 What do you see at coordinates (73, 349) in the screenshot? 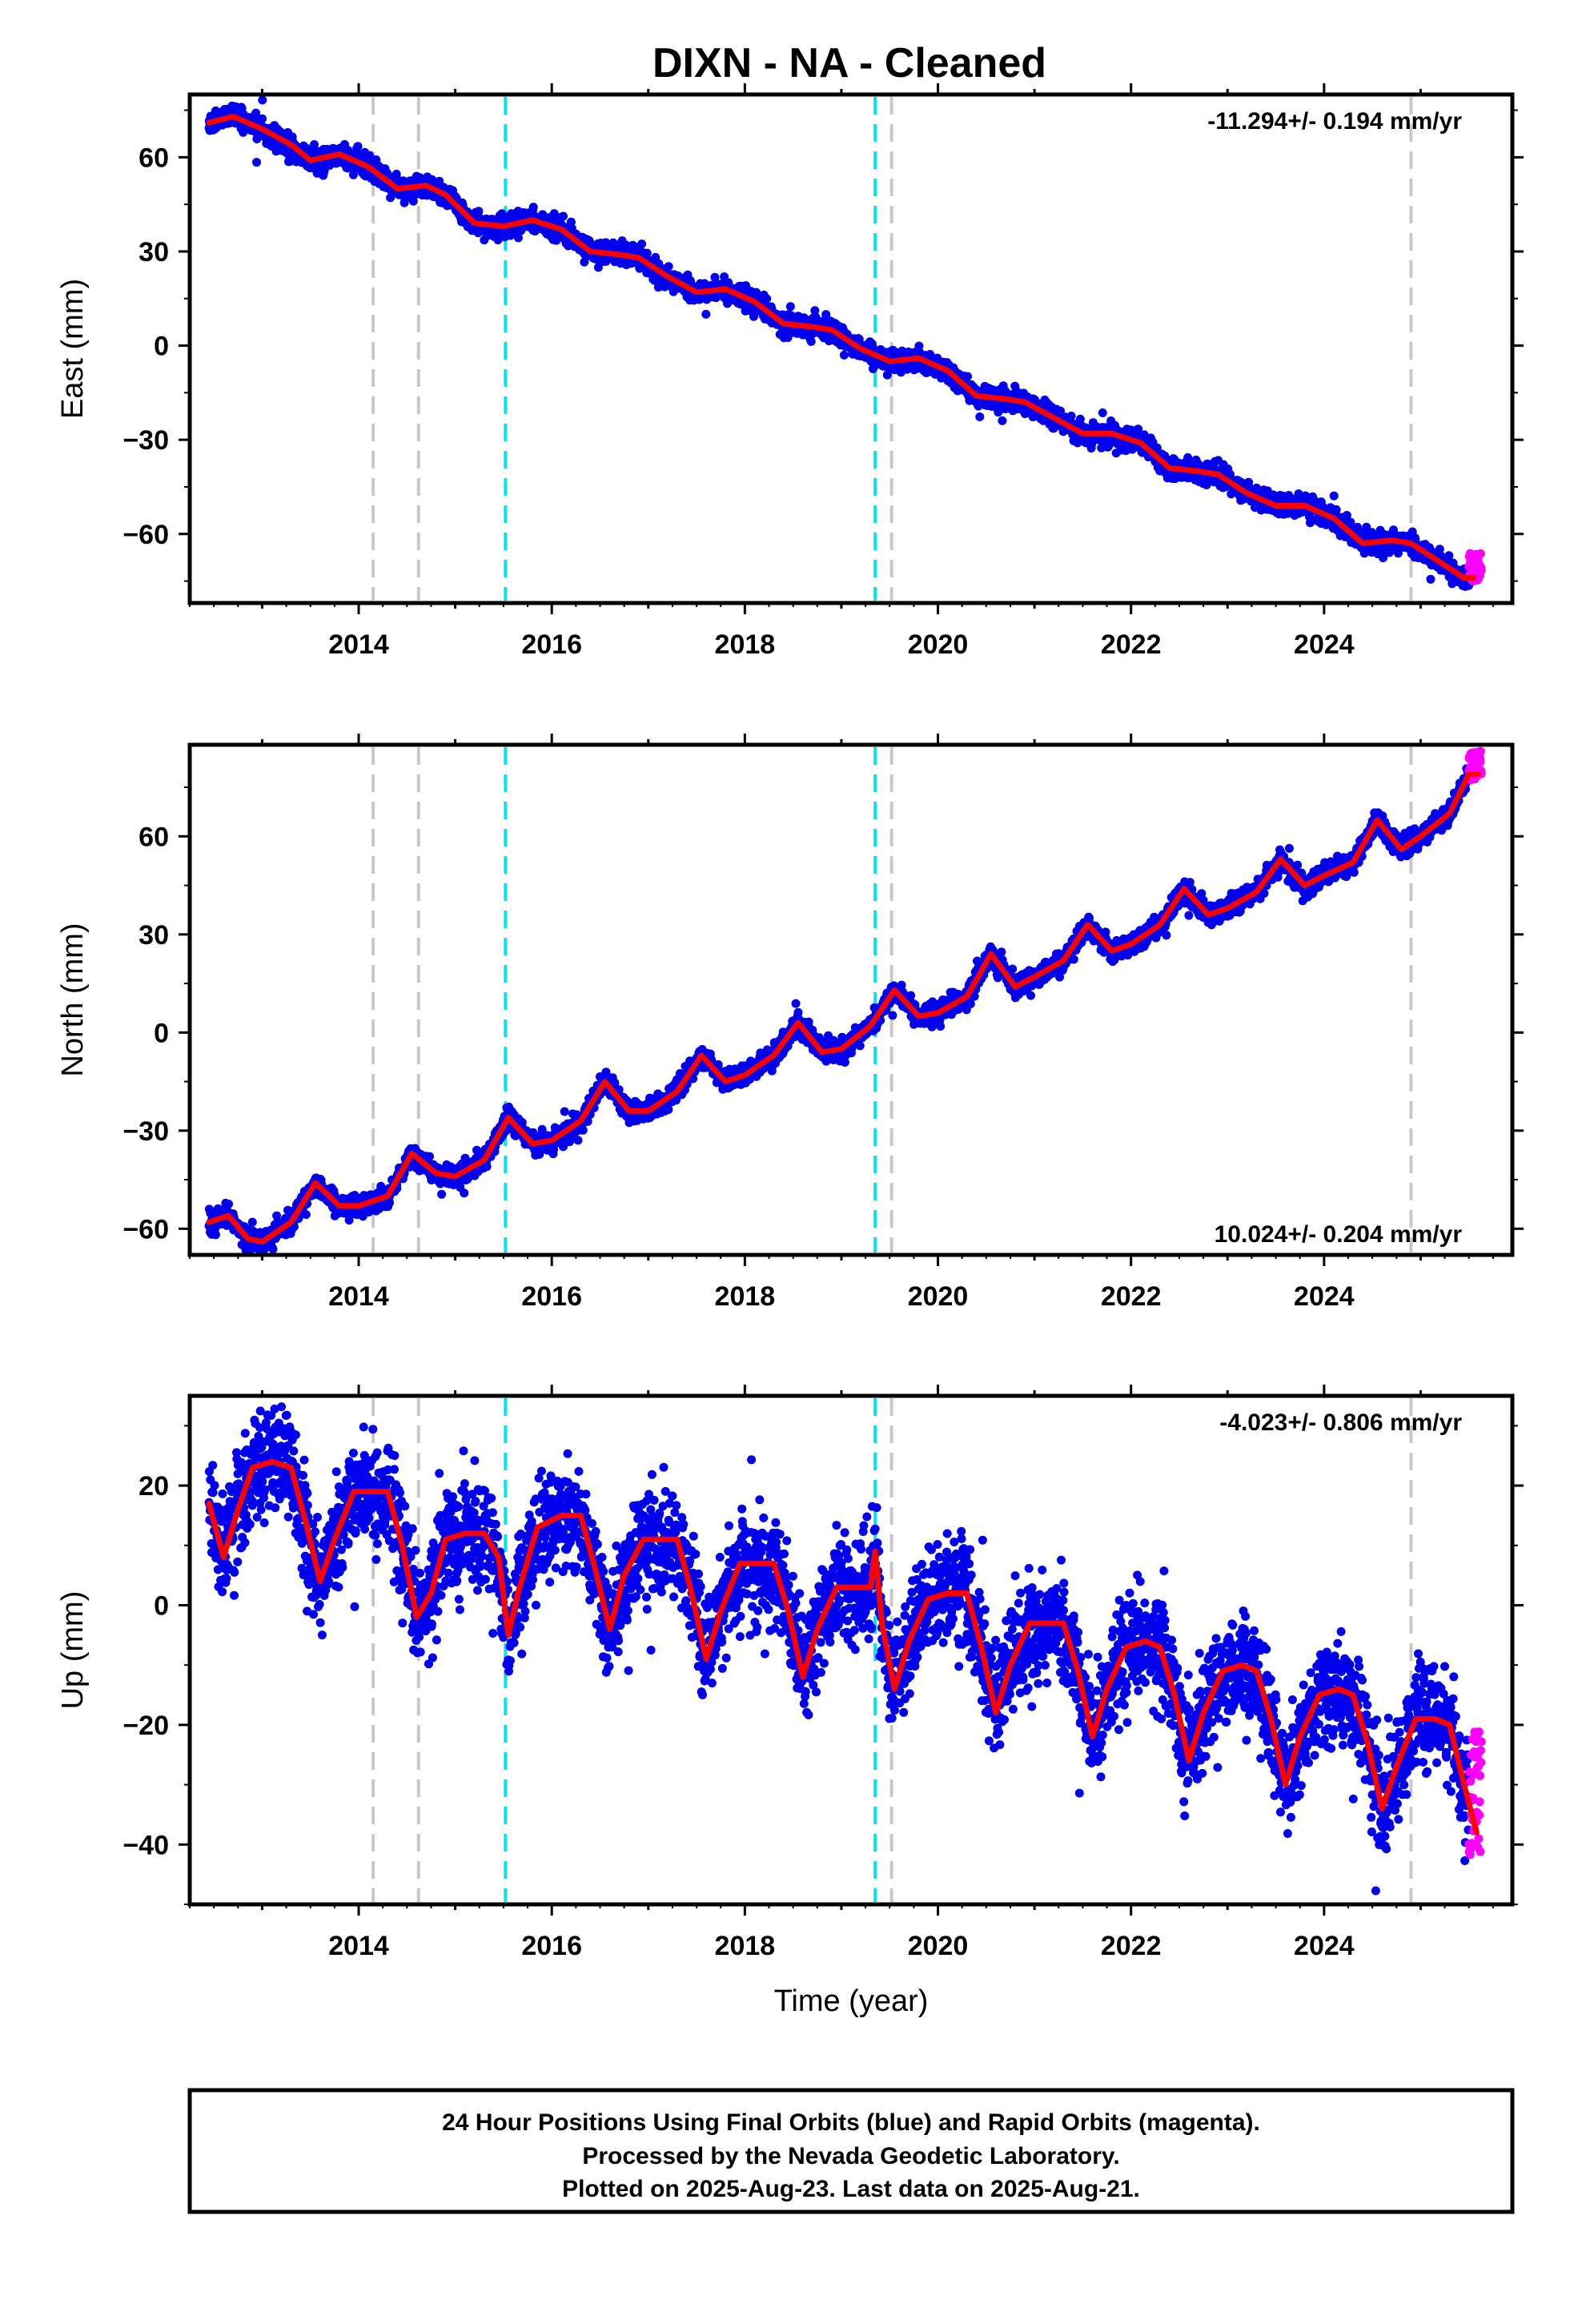
I see `y-axis-label: East (mm)` at bounding box center [73, 349].